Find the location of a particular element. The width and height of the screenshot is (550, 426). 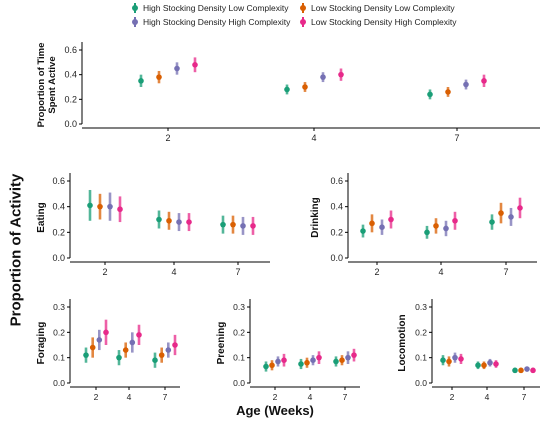

panel-5-x-tick-label: 4 is located at coordinates (310, 397).